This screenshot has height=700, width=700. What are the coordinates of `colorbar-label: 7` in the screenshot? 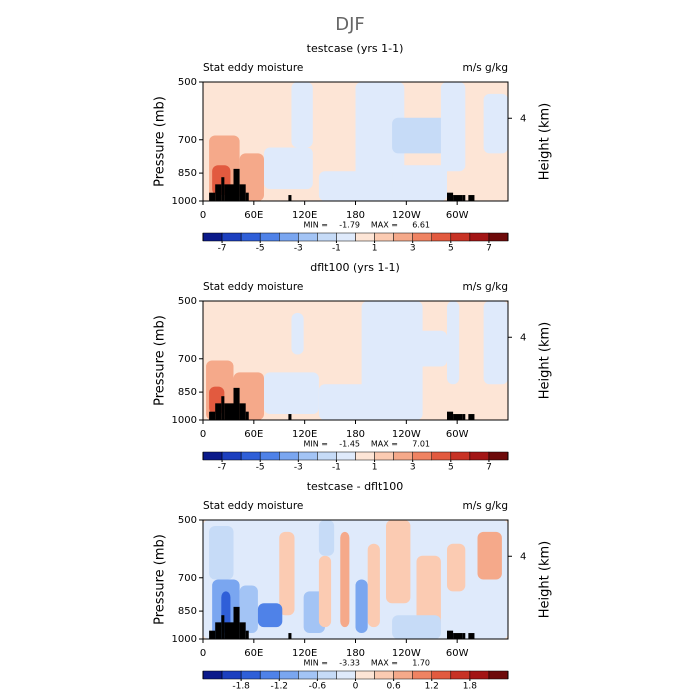 It's located at (489, 249).